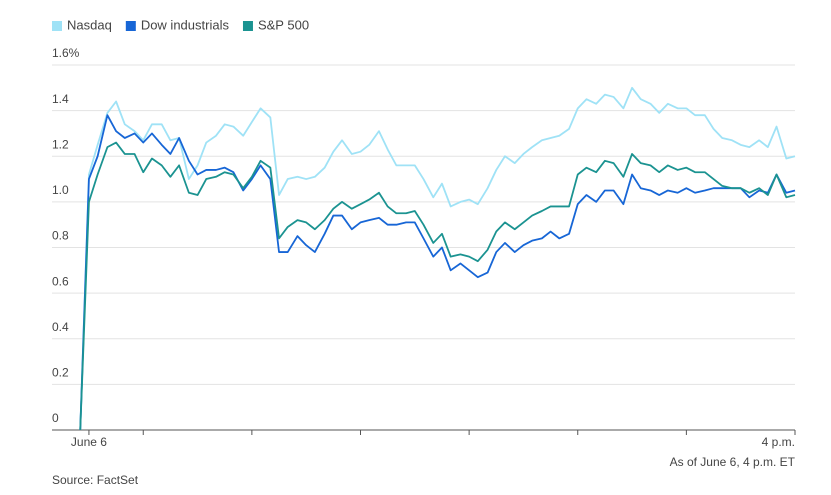 This screenshot has height=495, width=831. Describe the element at coordinates (60, 281) in the screenshot. I see `y-tick-label: 0.6` at that location.